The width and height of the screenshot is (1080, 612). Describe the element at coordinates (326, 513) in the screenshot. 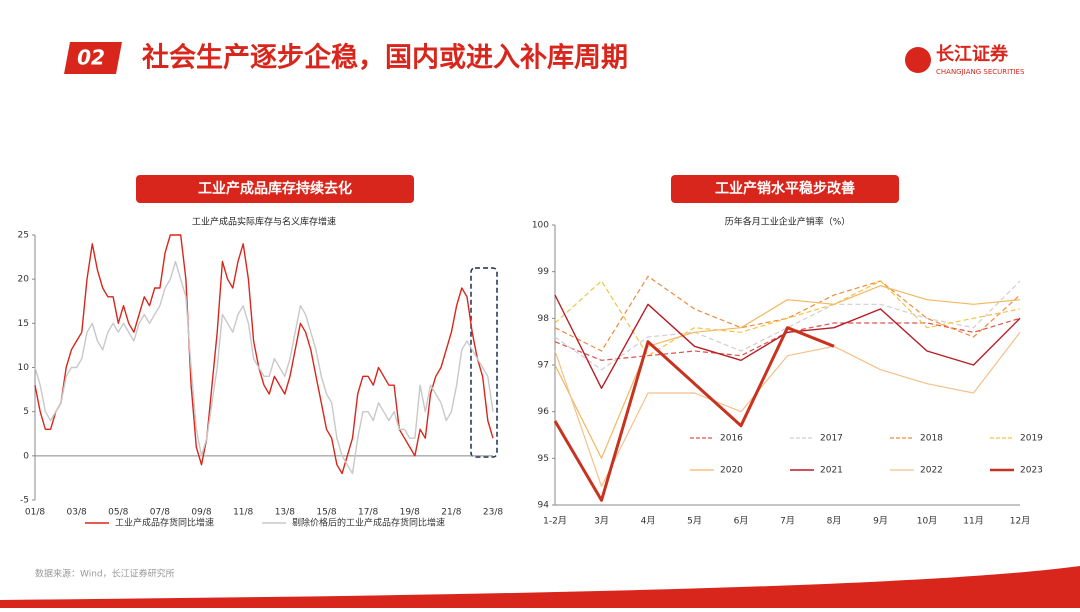

I see `x-tick-label: 15/8` at that location.